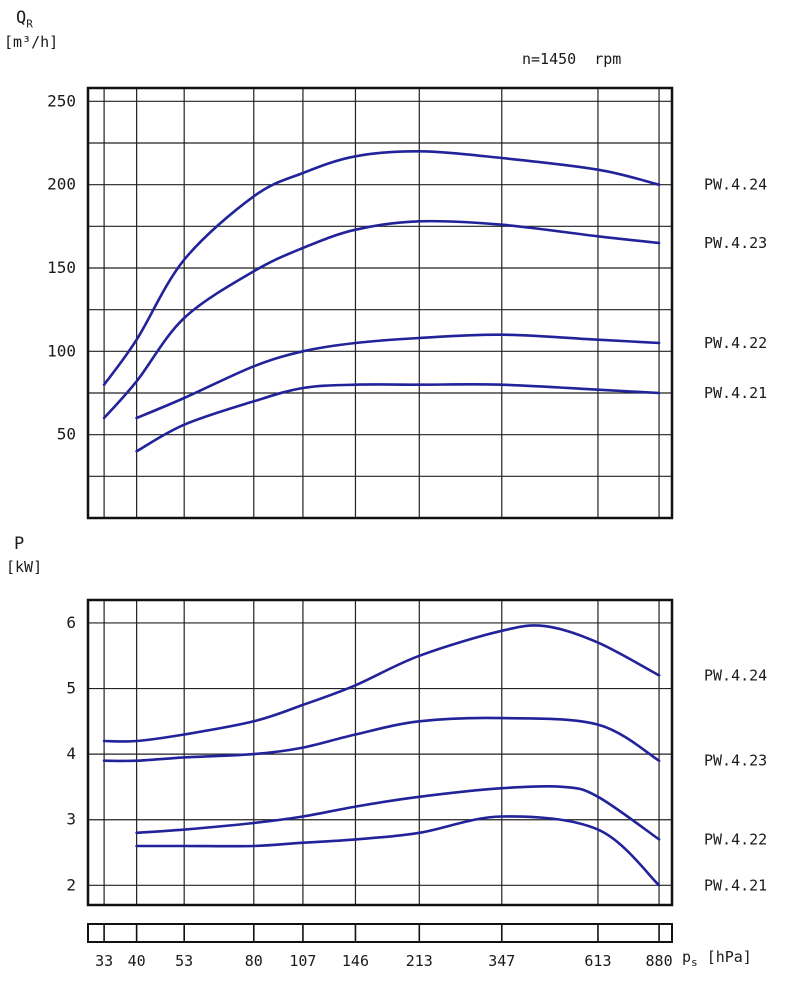  What do you see at coordinates (66, 434) in the screenshot?
I see `ytick-label-50: 50` at bounding box center [66, 434].